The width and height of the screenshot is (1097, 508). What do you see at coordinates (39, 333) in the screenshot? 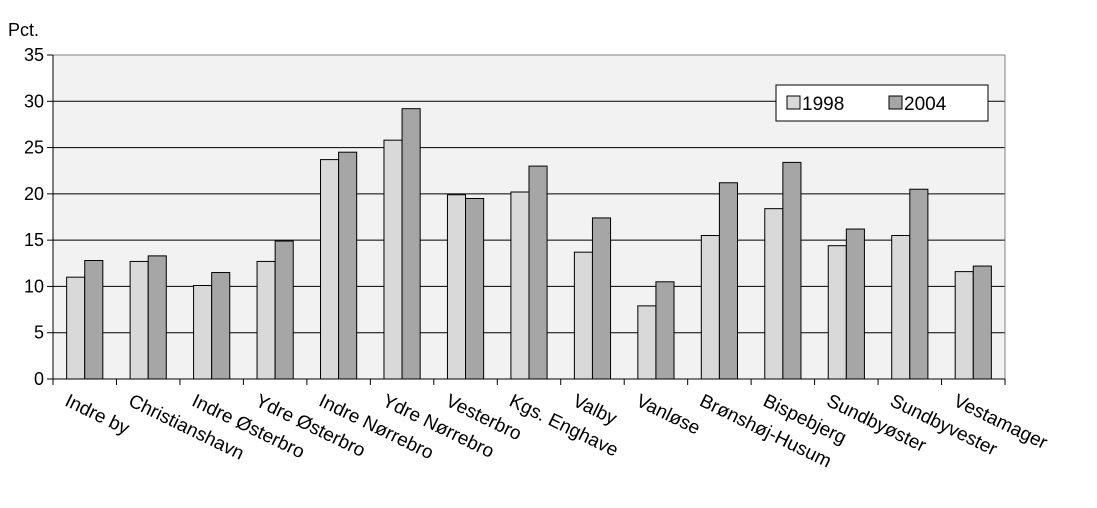
I see `y-tick-label: 5` at bounding box center [39, 333].